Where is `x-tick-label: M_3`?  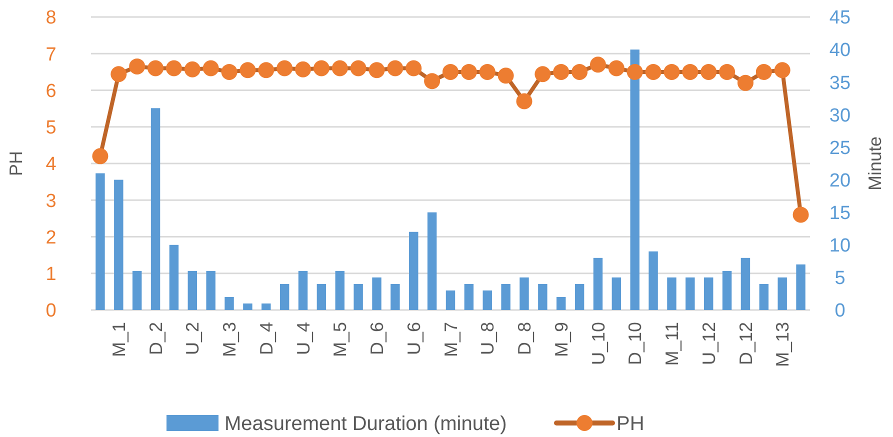 x-tick-label: M_3 is located at coordinates (230, 340).